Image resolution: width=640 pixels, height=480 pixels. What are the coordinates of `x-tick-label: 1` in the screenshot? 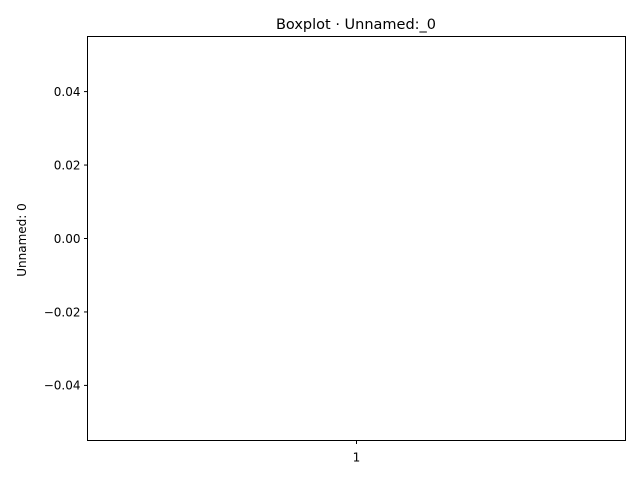 It's located at (357, 458).